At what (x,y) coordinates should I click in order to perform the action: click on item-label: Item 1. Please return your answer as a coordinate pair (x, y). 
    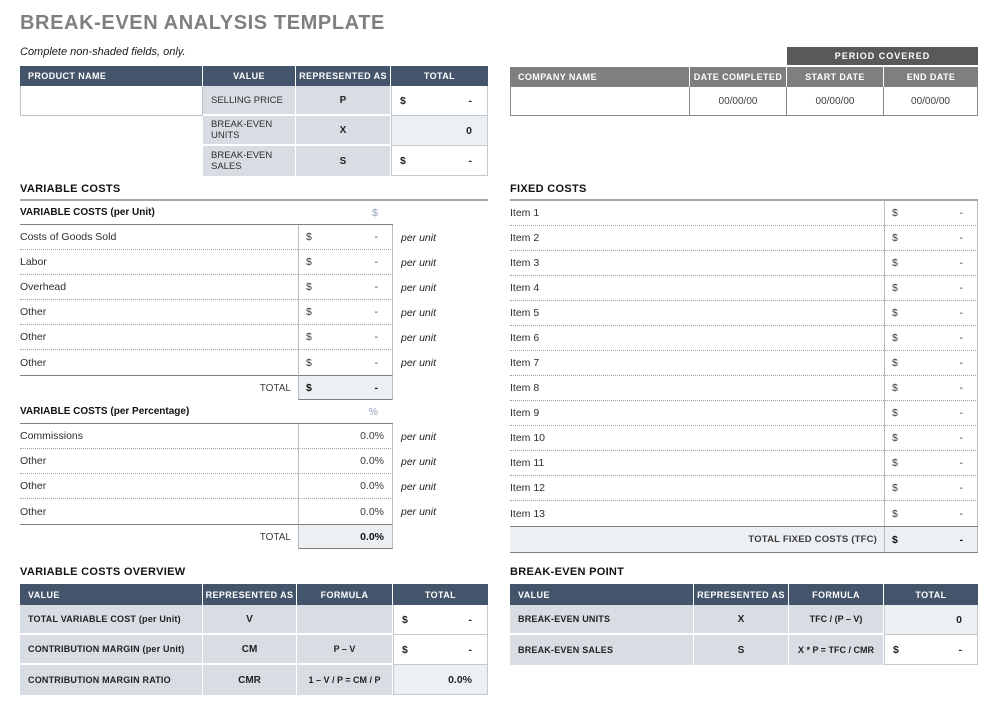
    Looking at the image, I should click on (697, 213).